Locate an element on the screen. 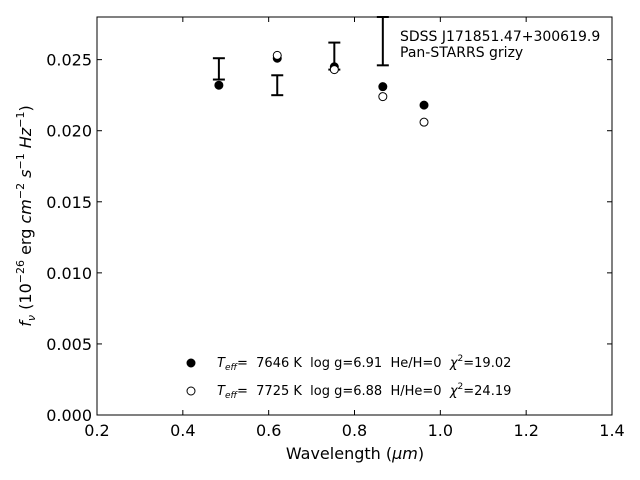 The width and height of the screenshot is (640, 480). y-tick-label: 0.020 is located at coordinates (69, 131).